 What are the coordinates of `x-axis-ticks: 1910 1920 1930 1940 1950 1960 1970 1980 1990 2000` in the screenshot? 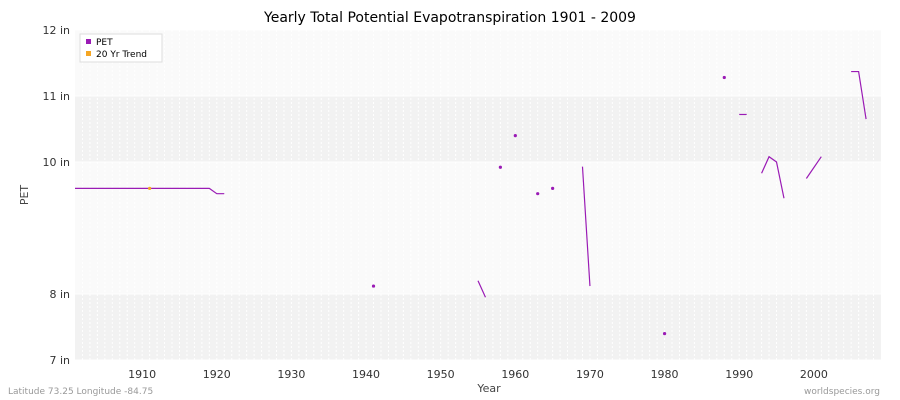 It's located at (478, 374).